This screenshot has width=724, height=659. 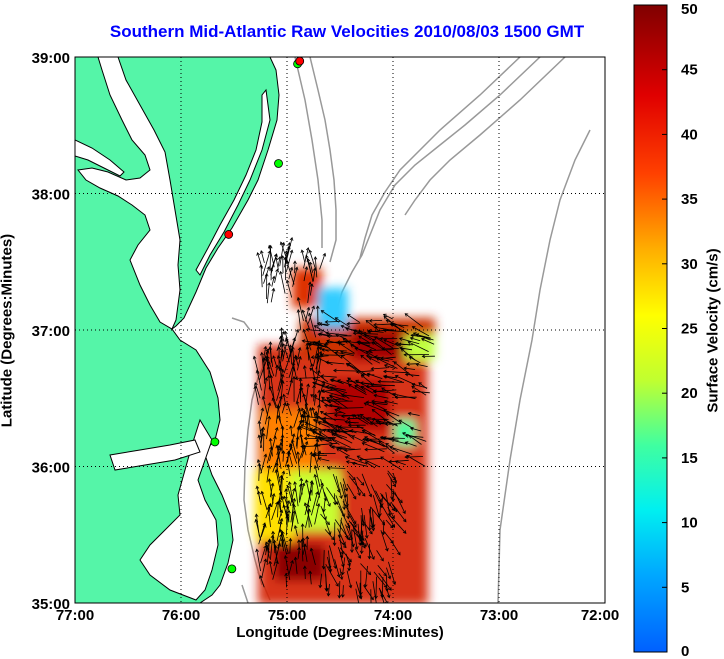 What do you see at coordinates (689, 70) in the screenshot?
I see `colorbar-tick-label: 45` at bounding box center [689, 70].